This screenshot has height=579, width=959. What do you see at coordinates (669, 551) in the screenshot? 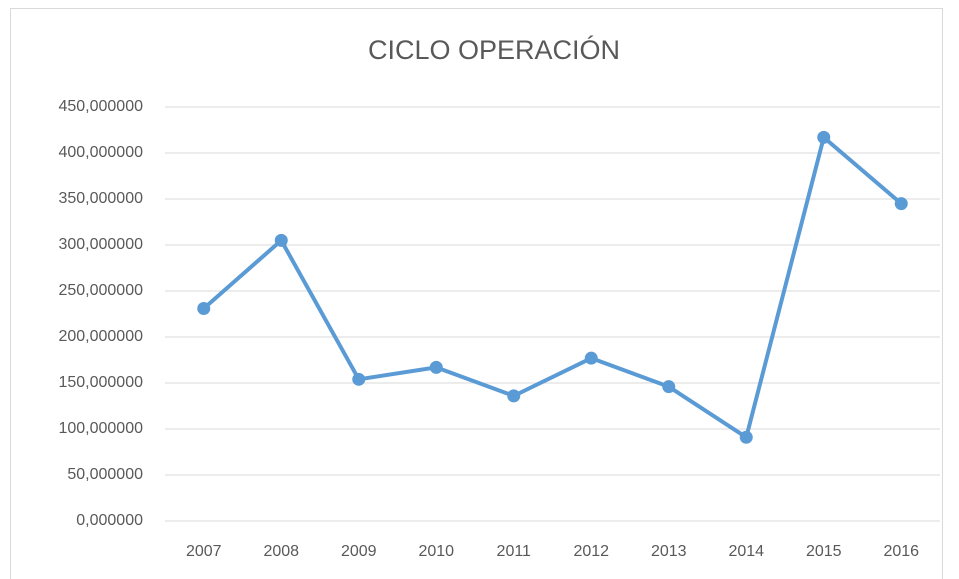
I see `x-tick-label: 2013` at bounding box center [669, 551].